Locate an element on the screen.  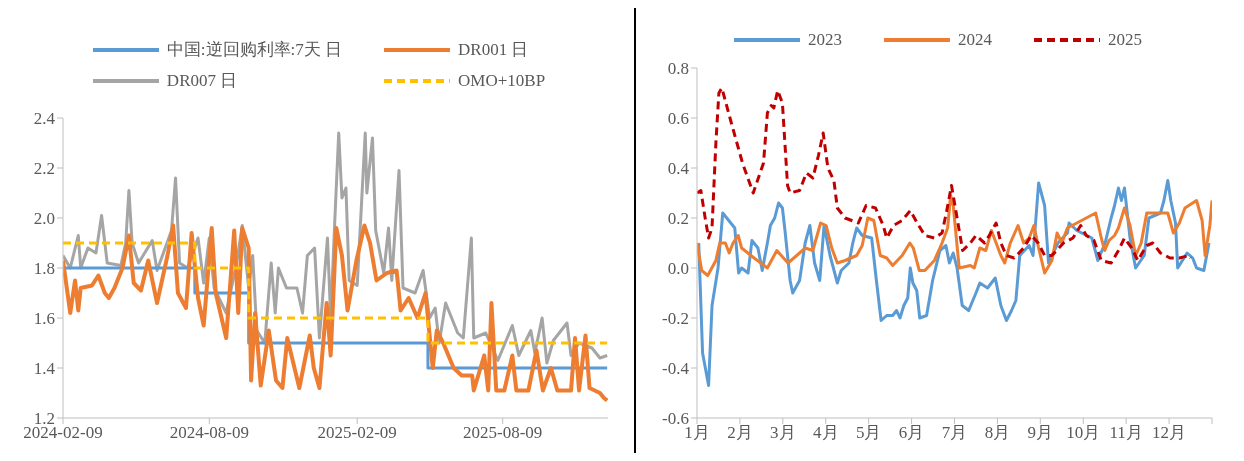
legend-label: DR001 日 is located at coordinates (493, 50).